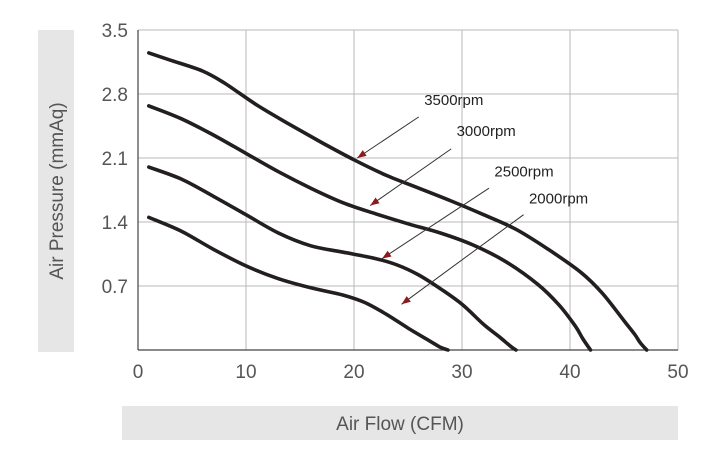  What do you see at coordinates (138, 372) in the screenshot?
I see `x-tick-label: 0` at bounding box center [138, 372].